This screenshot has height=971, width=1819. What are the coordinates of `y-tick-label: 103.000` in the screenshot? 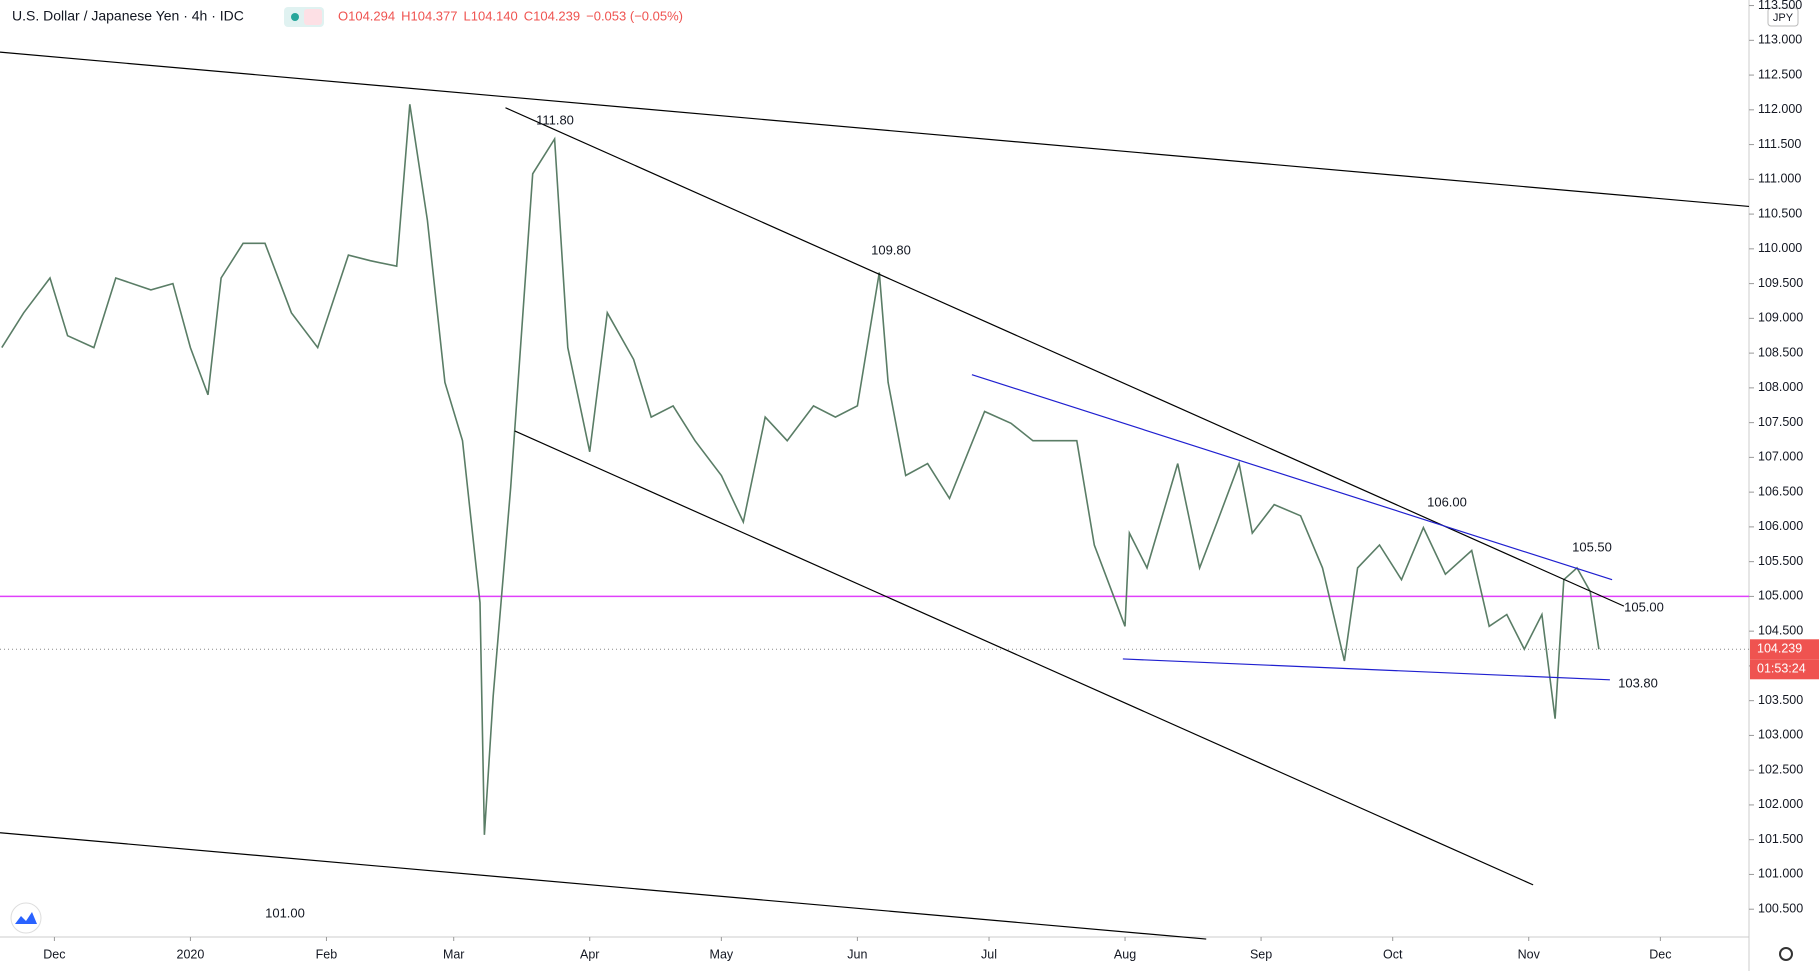 It's located at (1780, 735).